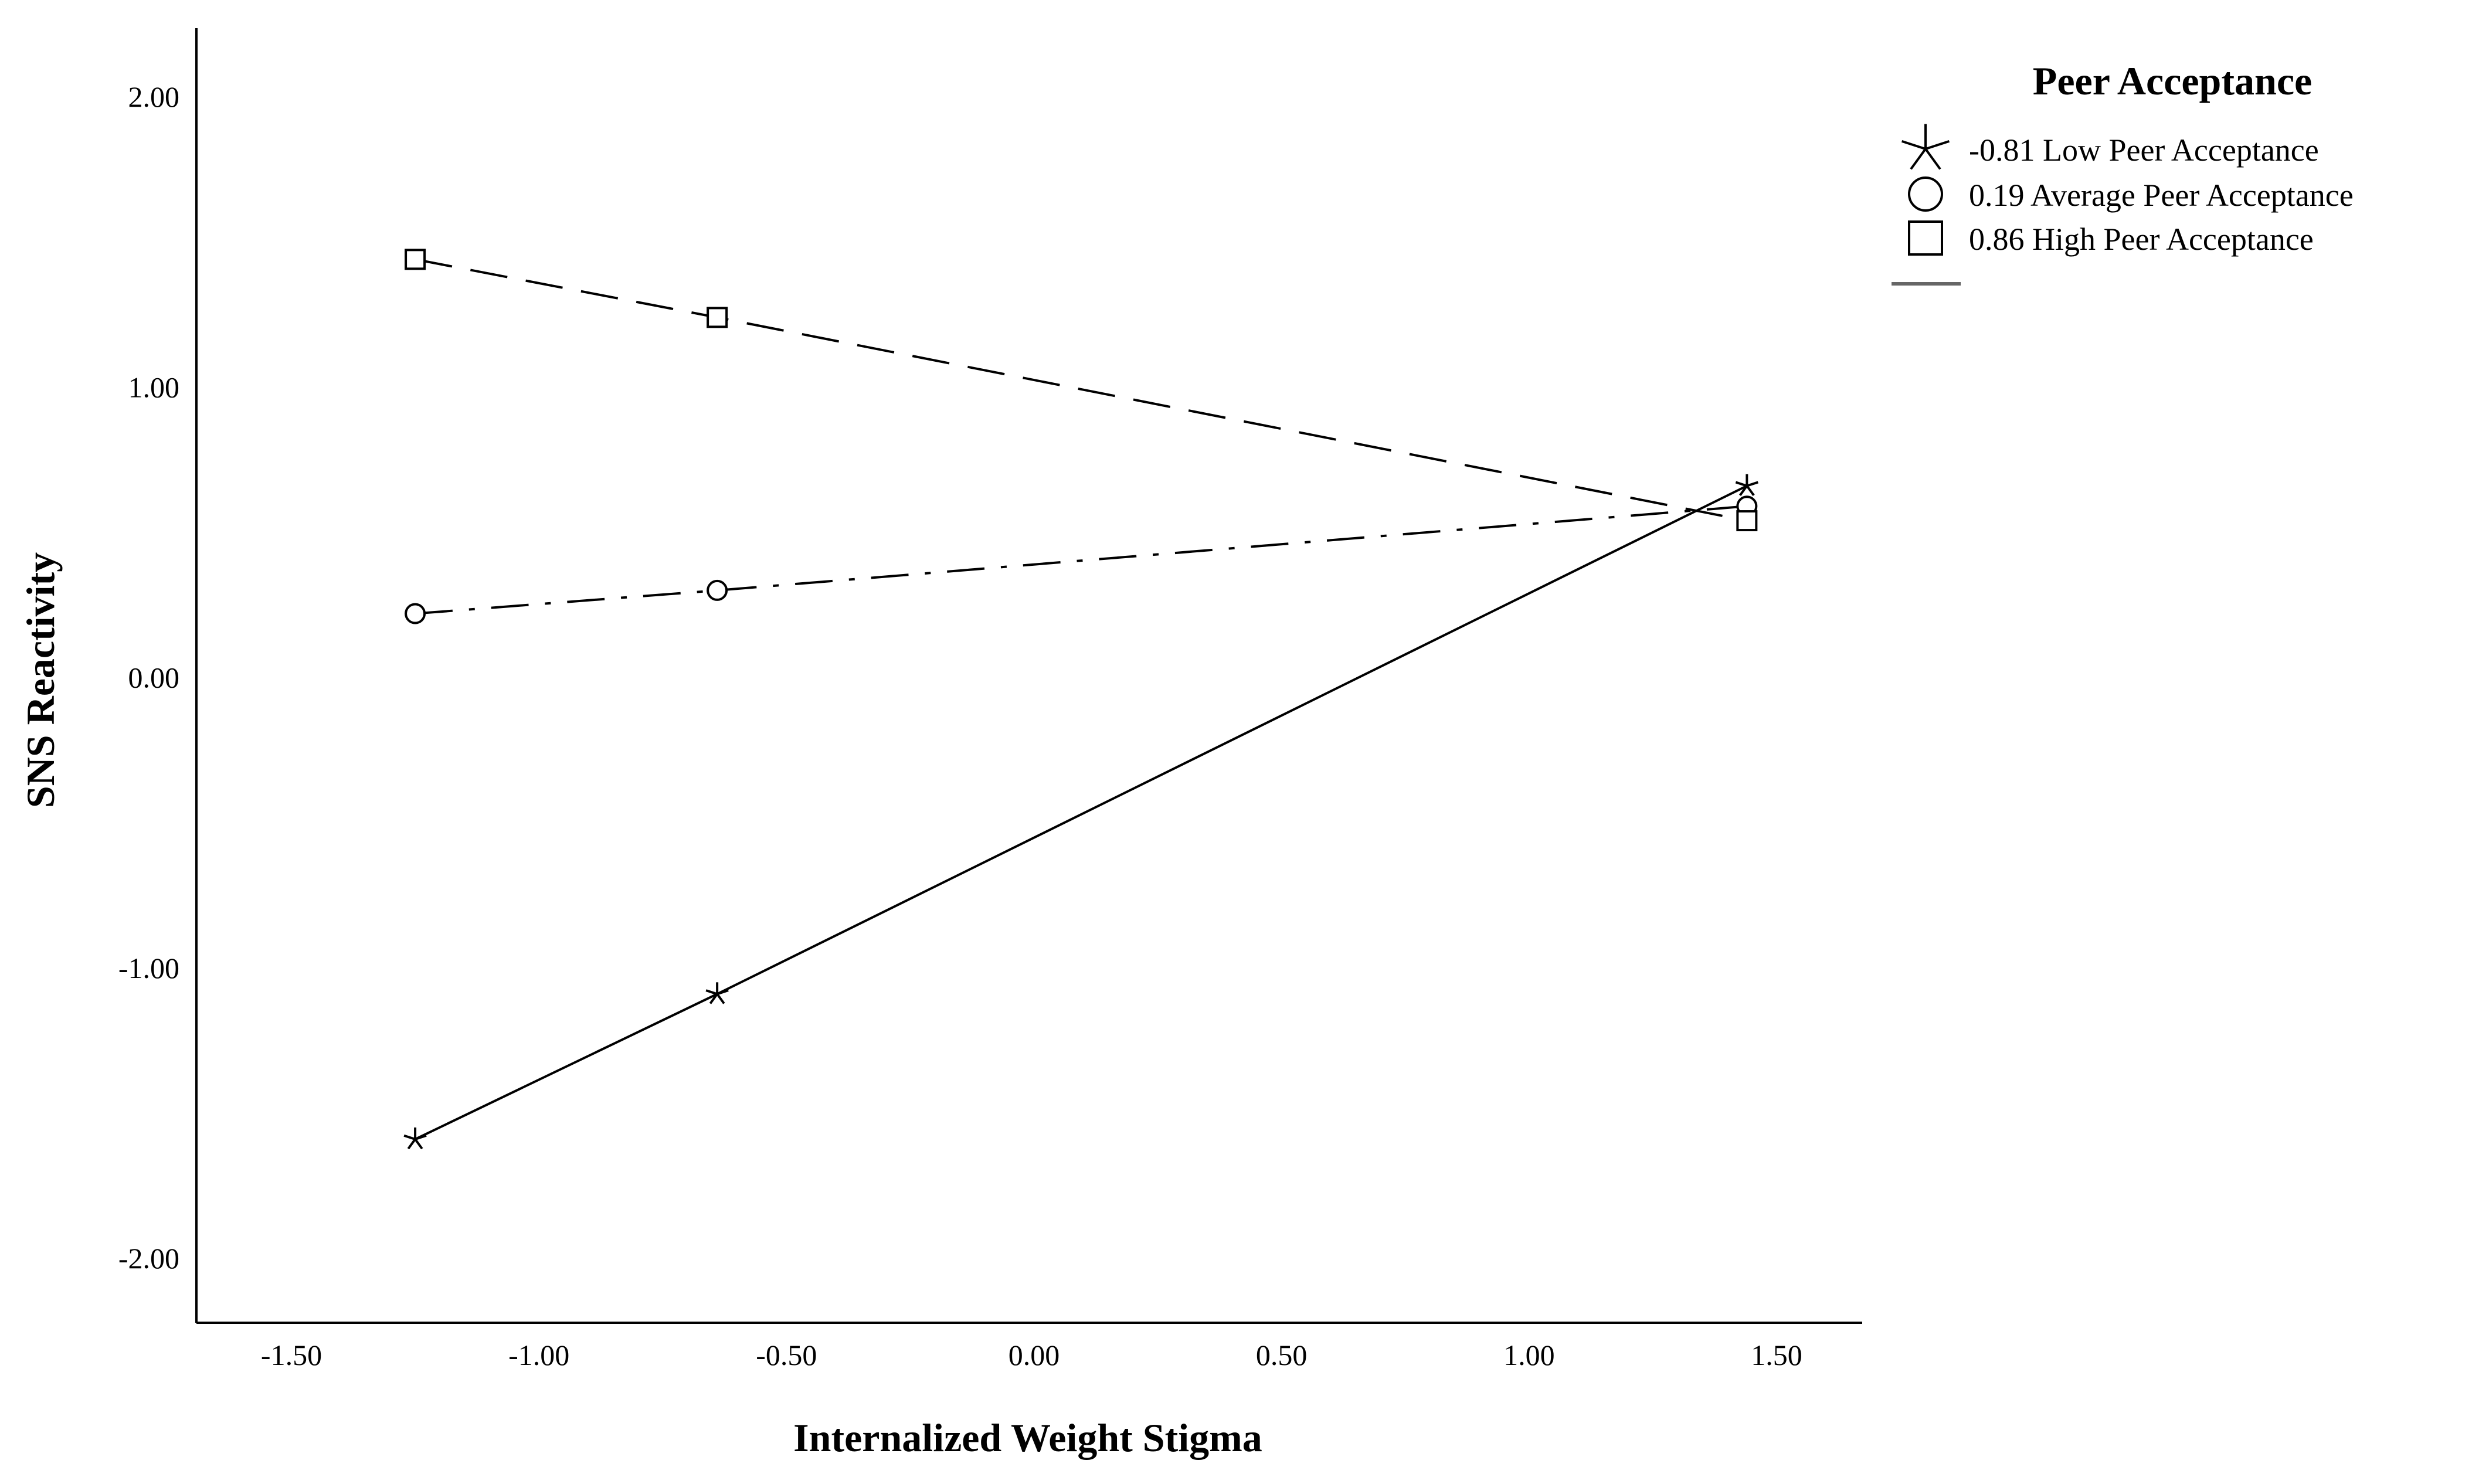 This screenshot has height=1484, width=2472. Describe the element at coordinates (2161, 195) in the screenshot. I see `legend-label: 0.19 Average Peer Acceptance` at that location.